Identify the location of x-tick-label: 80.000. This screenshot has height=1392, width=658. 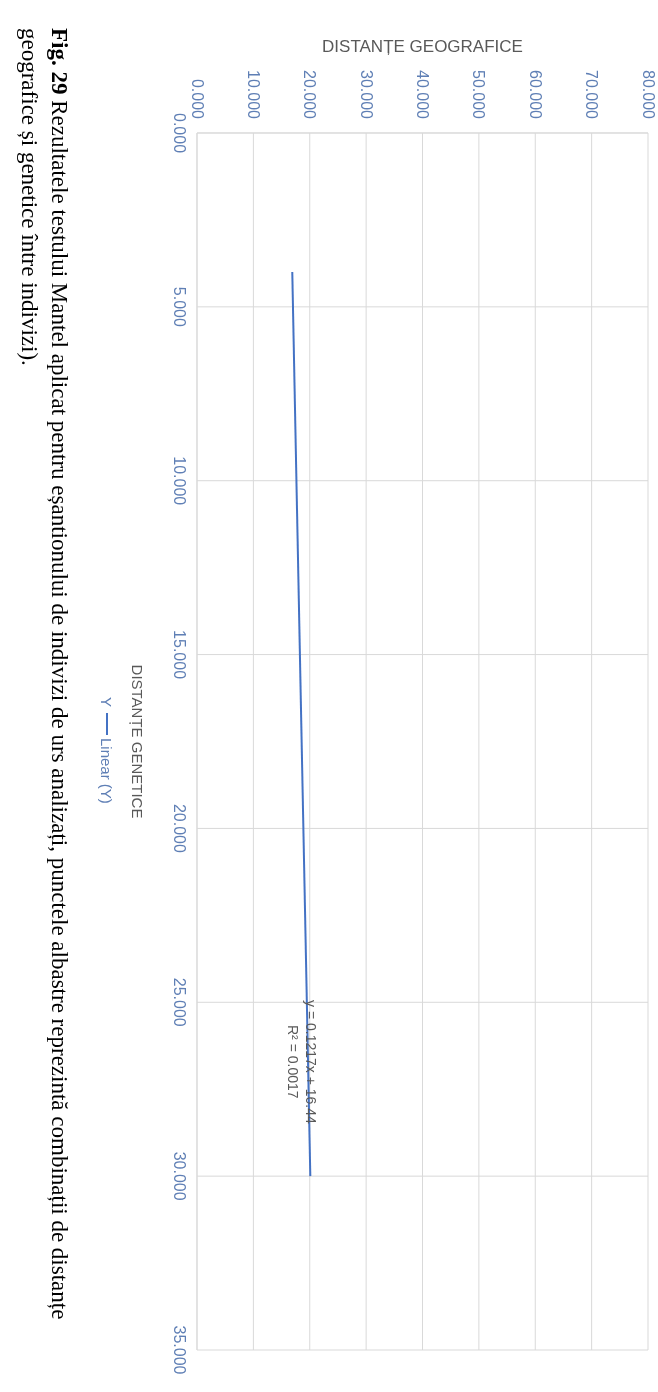
(648, 95).